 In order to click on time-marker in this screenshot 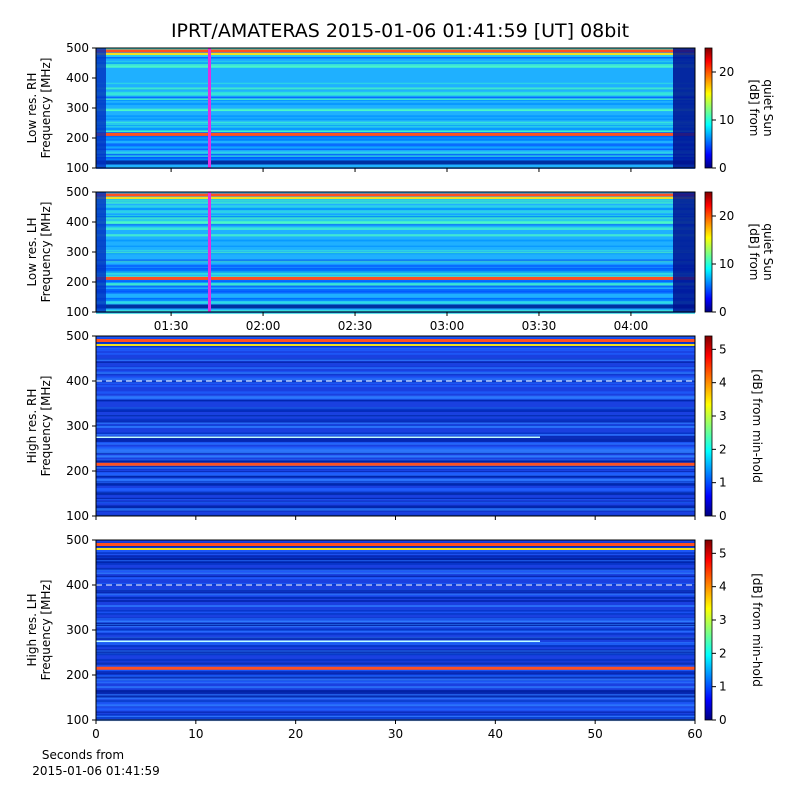, I will do `click(209, 252)`.